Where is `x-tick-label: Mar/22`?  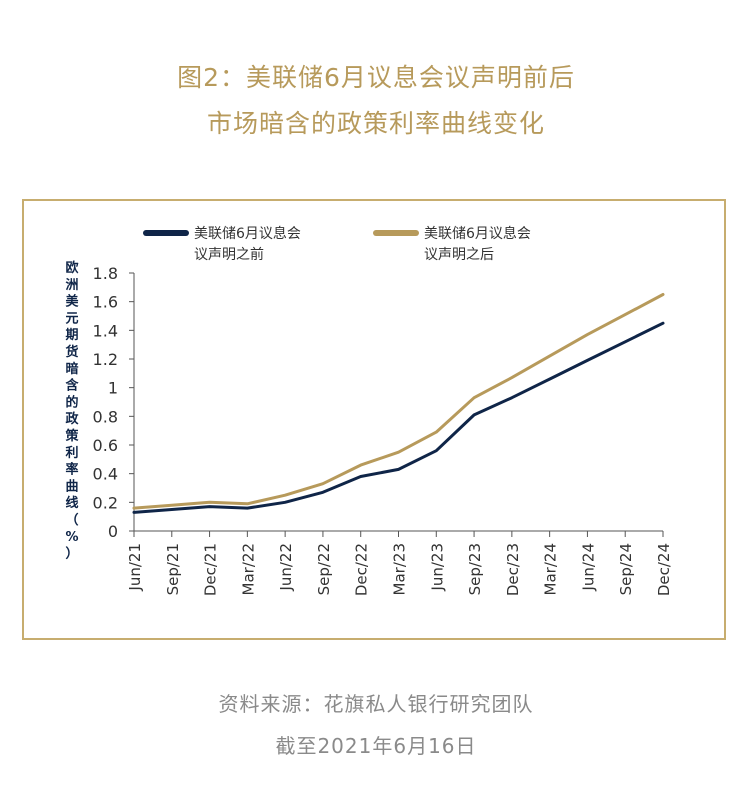
x-tick-label: Mar/22 is located at coordinates (248, 569).